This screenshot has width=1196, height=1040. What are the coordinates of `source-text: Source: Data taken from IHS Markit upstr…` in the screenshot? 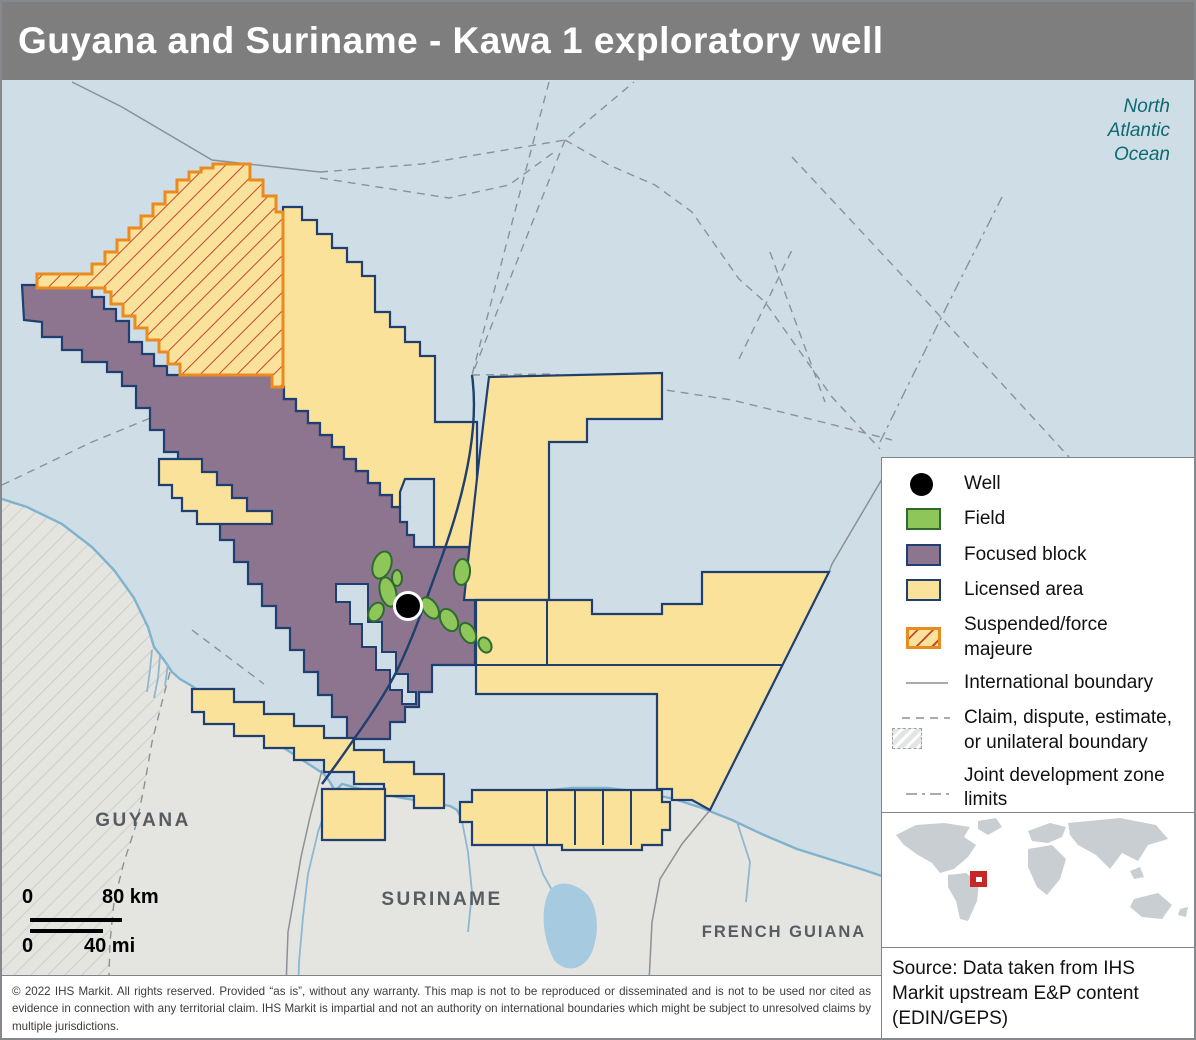 It's located at (1015, 994).